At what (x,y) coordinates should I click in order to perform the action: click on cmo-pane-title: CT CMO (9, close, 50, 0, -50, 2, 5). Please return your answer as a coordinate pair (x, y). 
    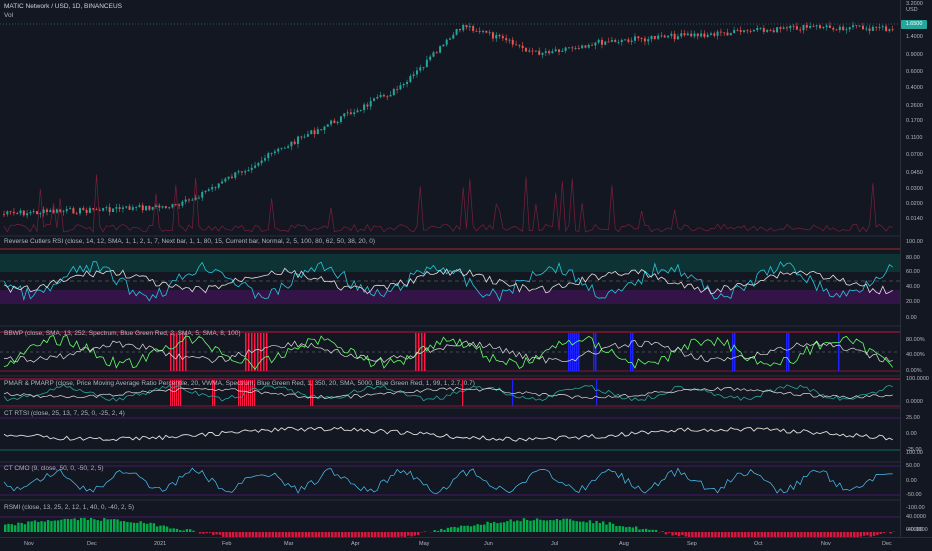
    Looking at the image, I should click on (54, 468).